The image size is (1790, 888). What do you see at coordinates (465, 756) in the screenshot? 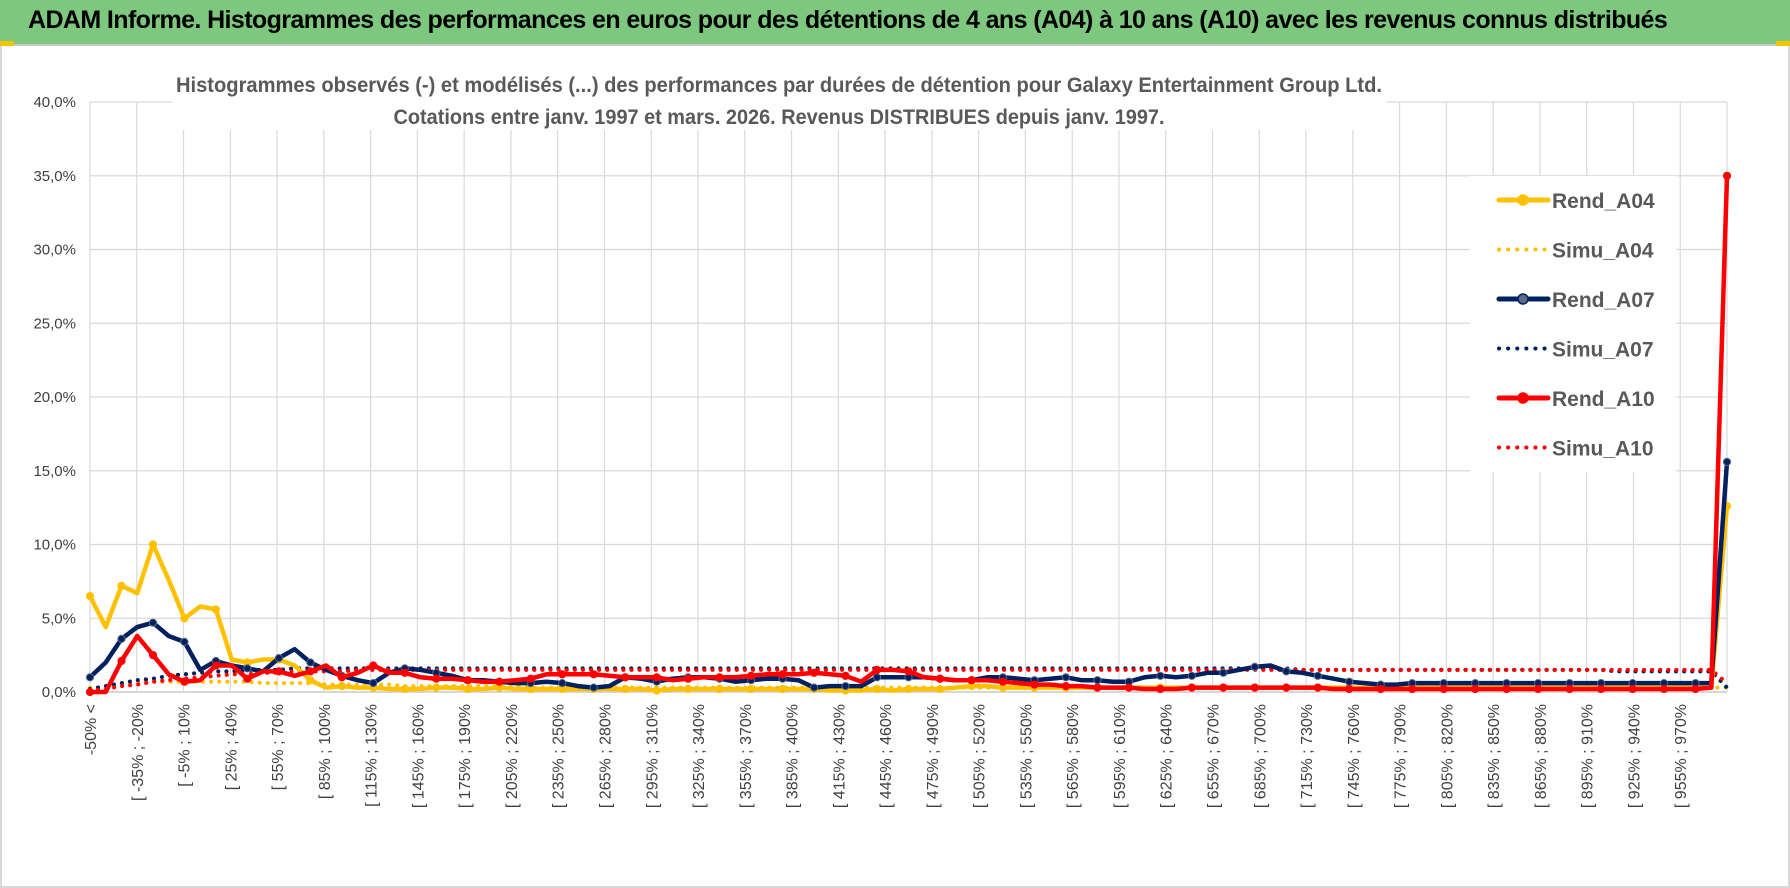
I see `x-tick-label: [ 175% ; 190%` at bounding box center [465, 756].